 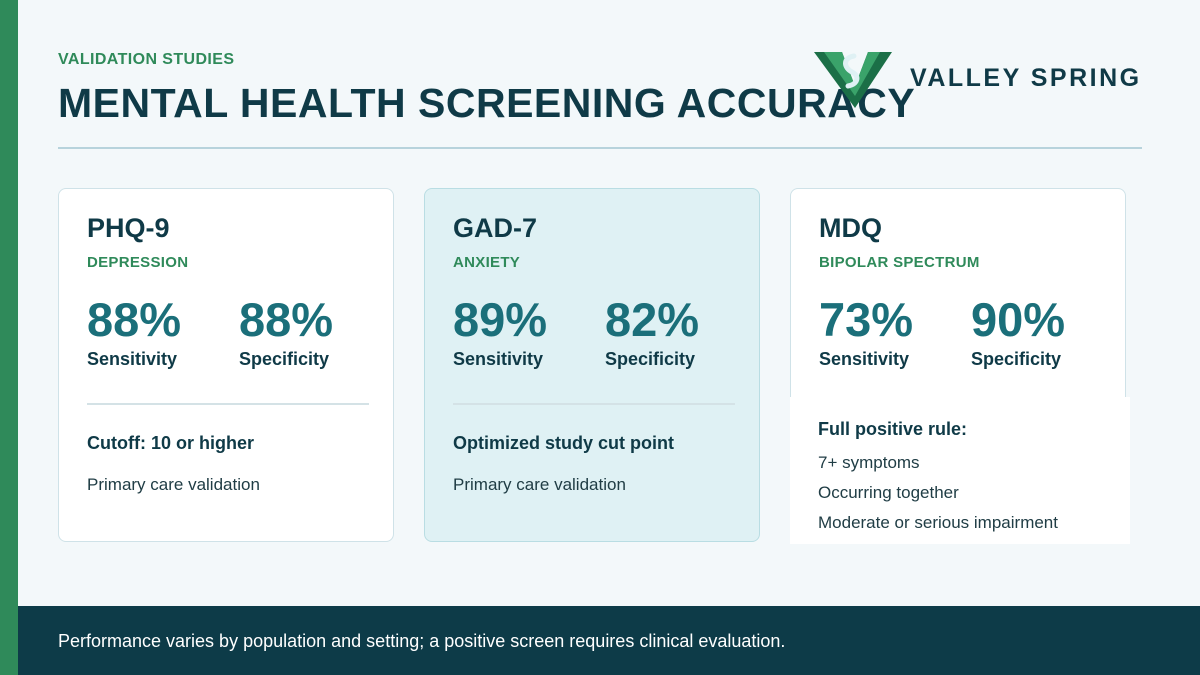 What do you see at coordinates (869, 462) in the screenshot?
I see `list-item: 7+ symptoms` at bounding box center [869, 462].